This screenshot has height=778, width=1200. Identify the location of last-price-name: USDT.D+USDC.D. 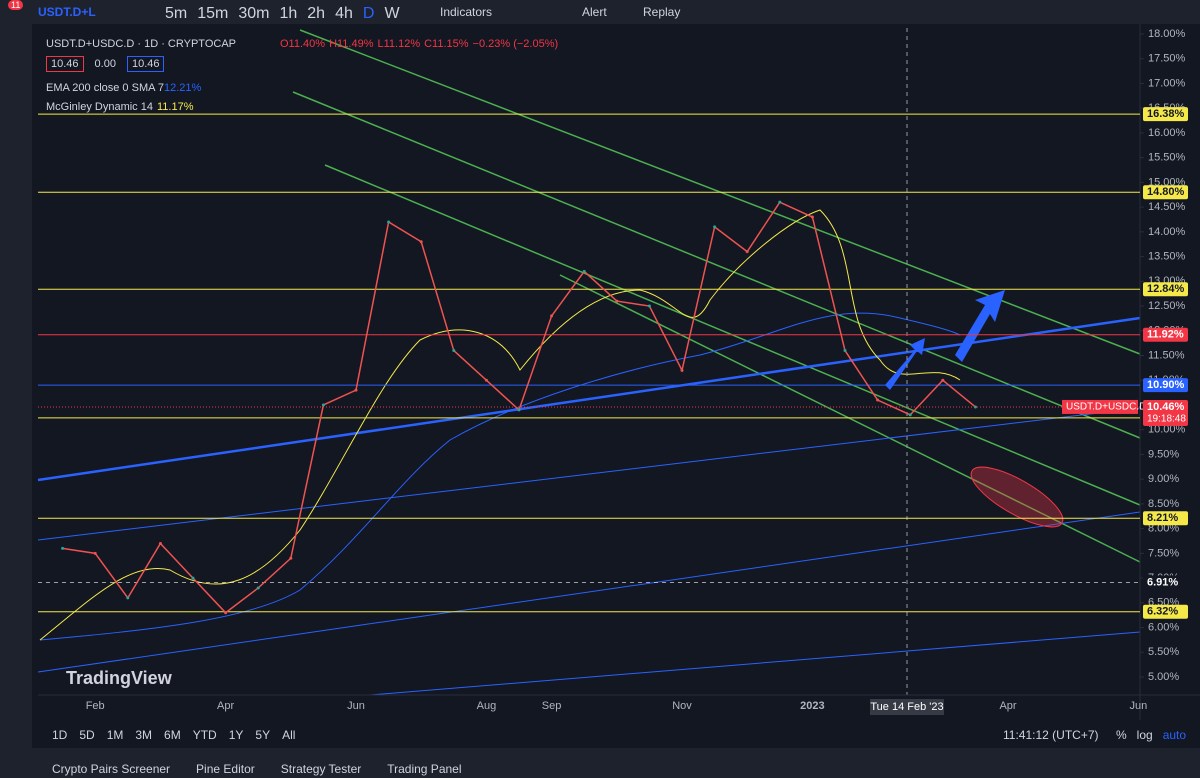
(1106, 407).